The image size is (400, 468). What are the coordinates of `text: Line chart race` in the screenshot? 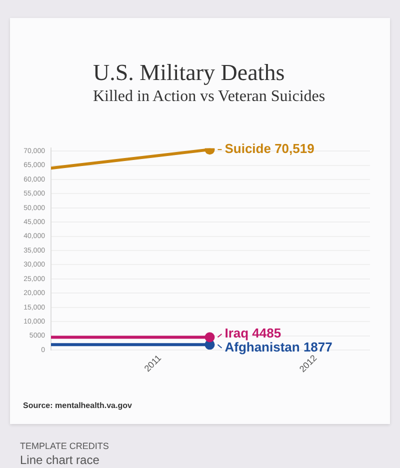 It's located at (60, 460).